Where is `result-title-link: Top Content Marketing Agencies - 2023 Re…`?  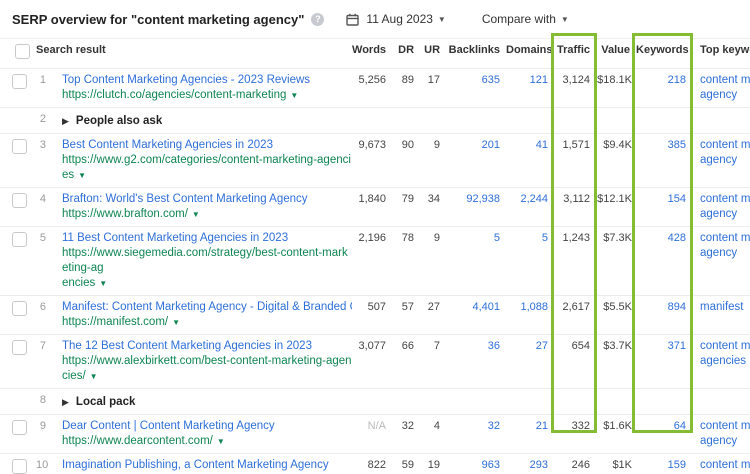
result-title-link: Top Content Marketing Agencies - 2023 Re… is located at coordinates (186, 80).